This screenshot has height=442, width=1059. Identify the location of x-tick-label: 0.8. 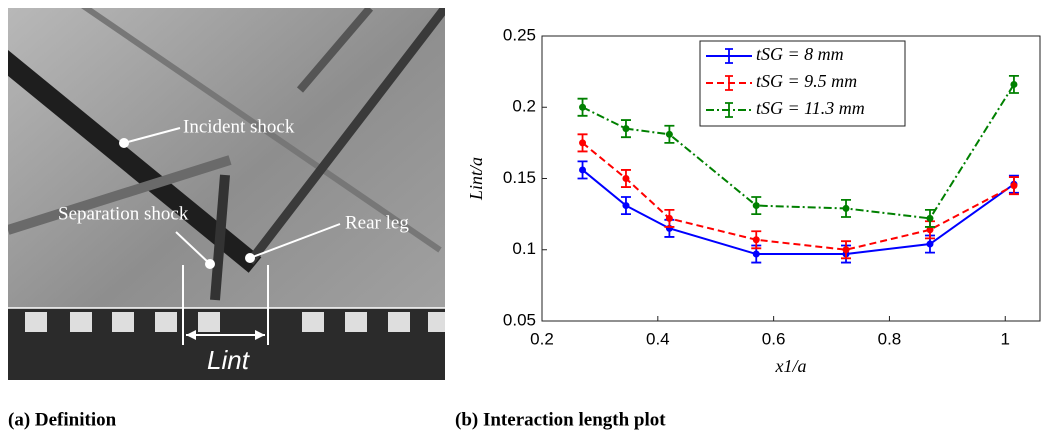
(890, 338).